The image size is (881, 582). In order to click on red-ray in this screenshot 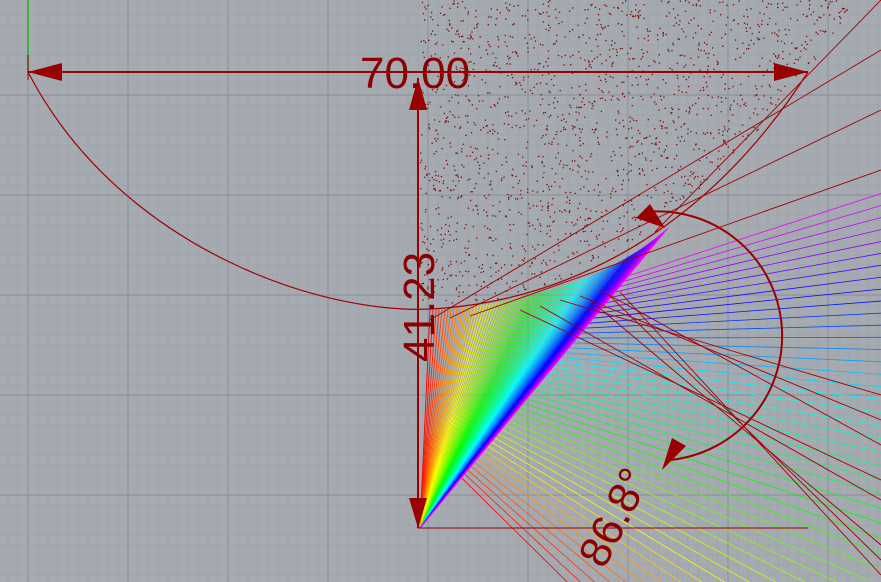, I will do `click(675, 243)`.